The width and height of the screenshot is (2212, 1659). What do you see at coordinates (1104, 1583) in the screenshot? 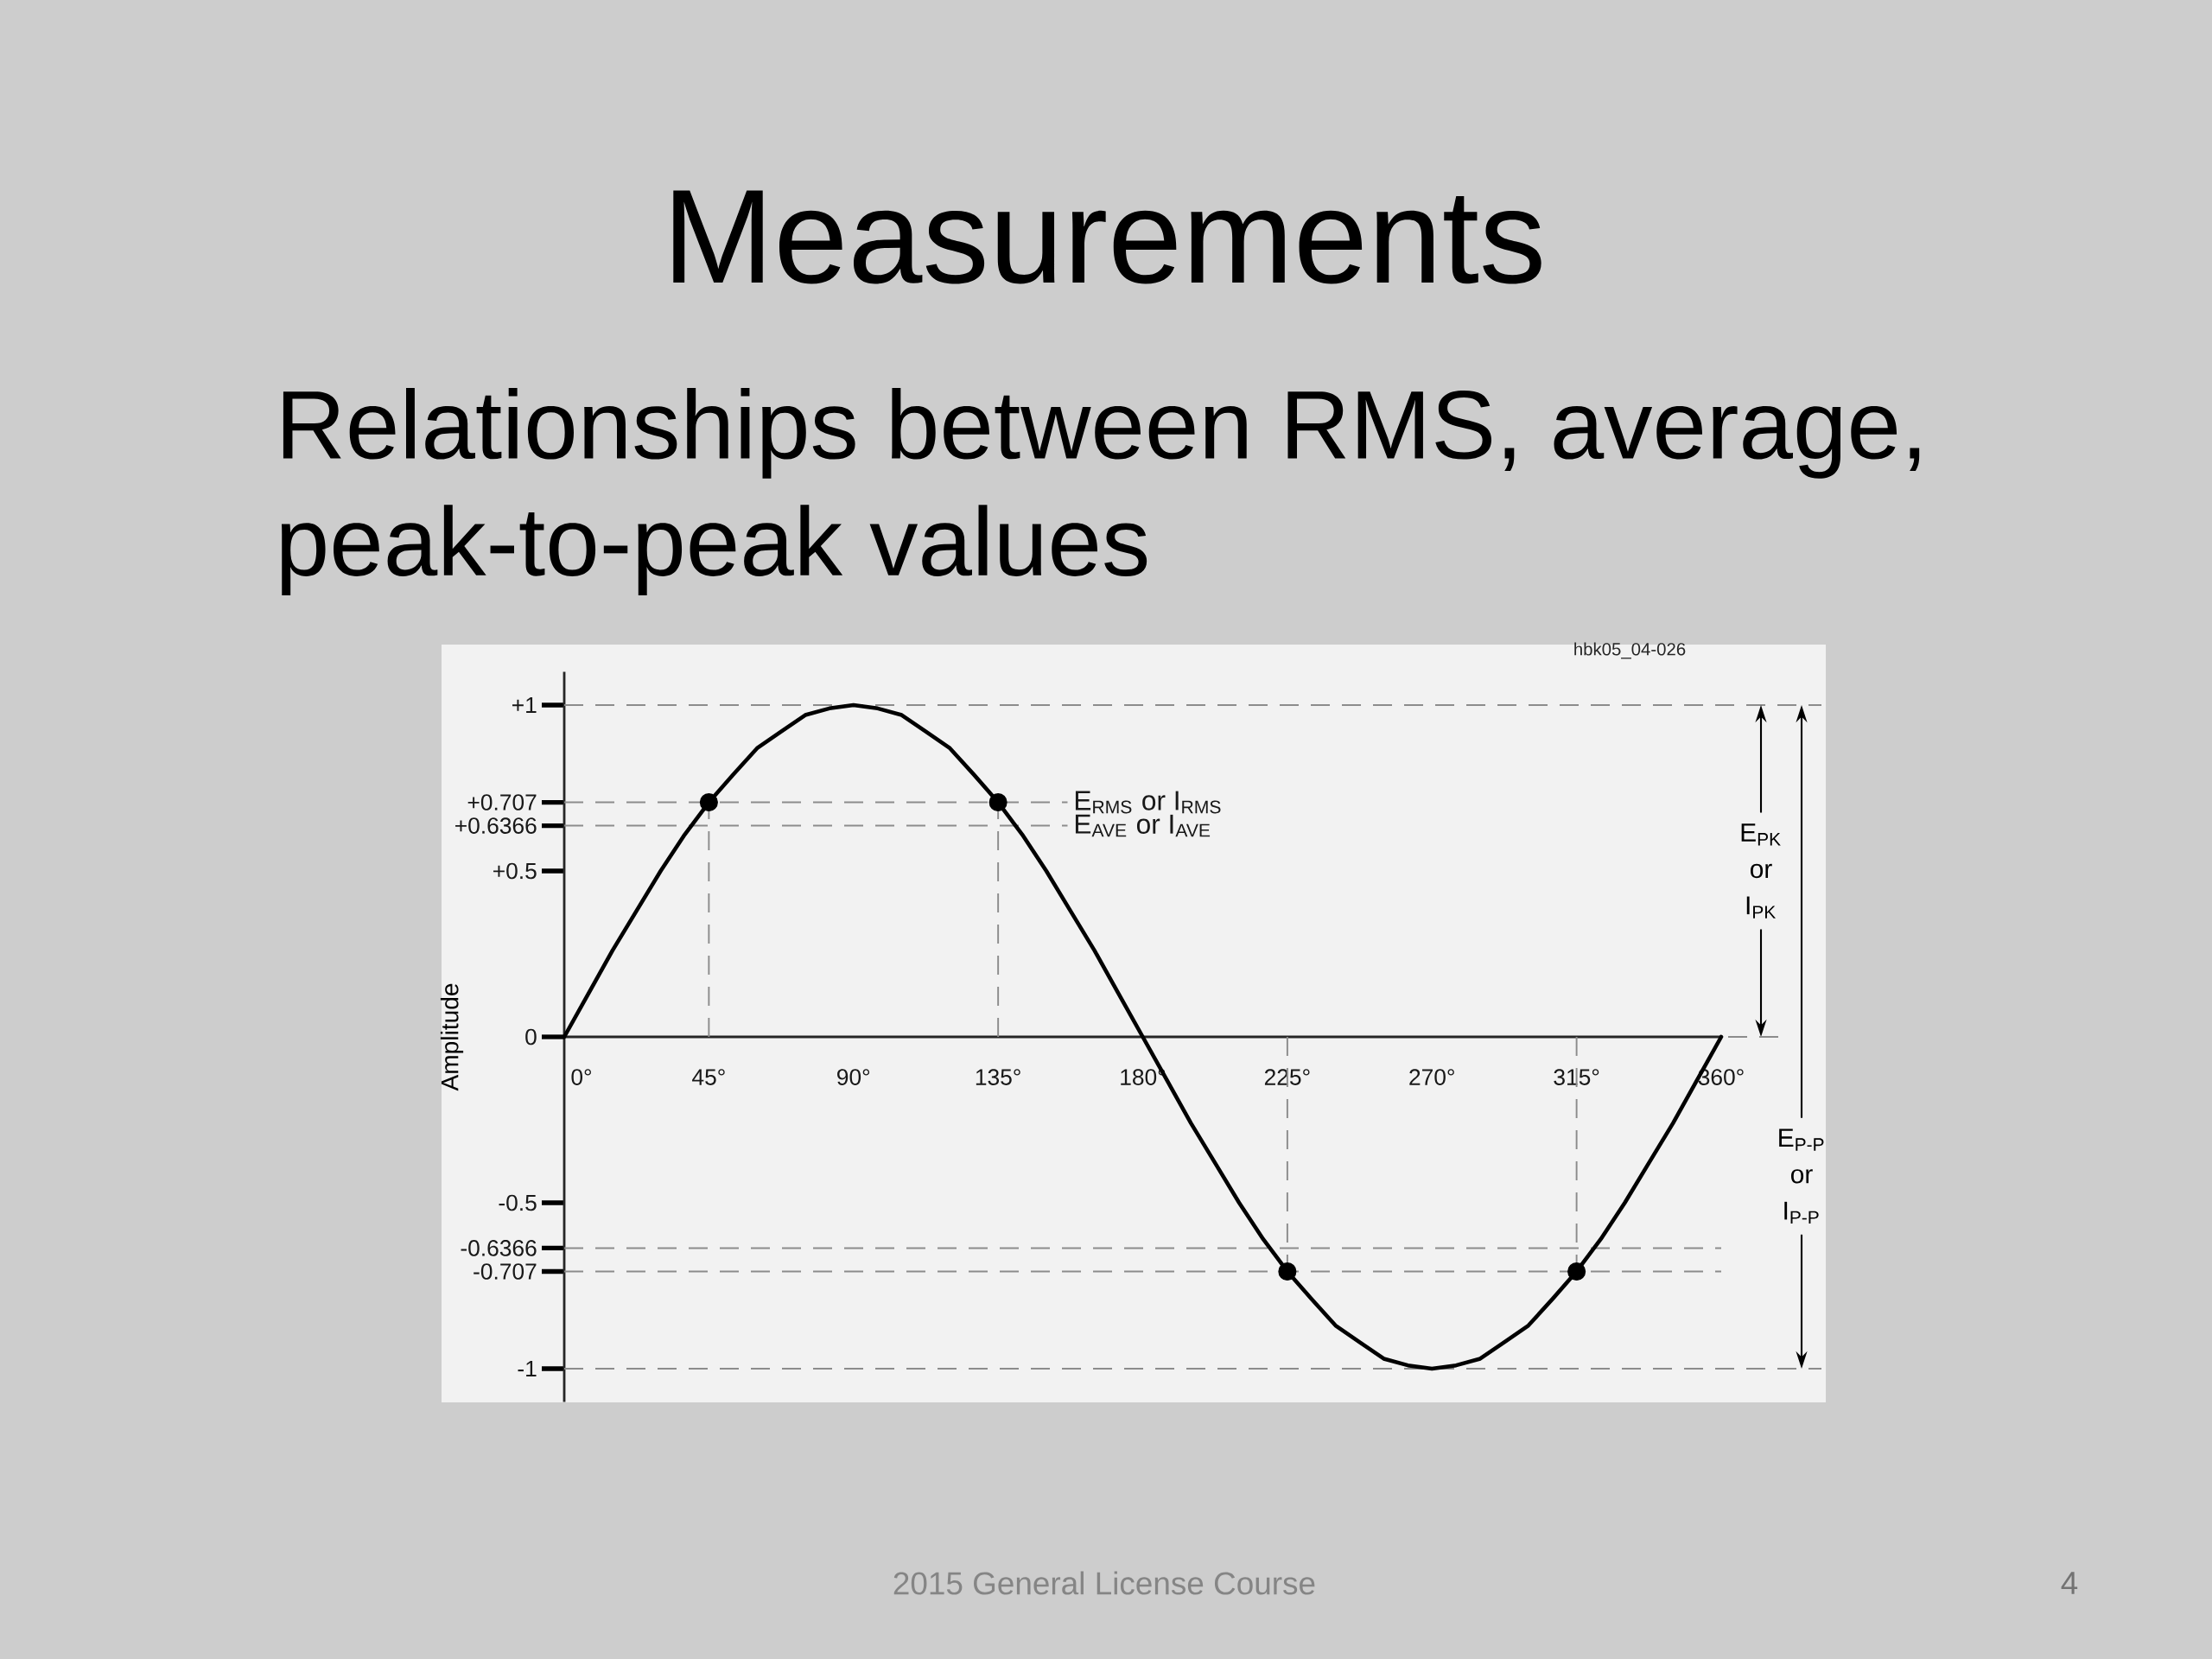
I see `text: 2015 General License Course` at bounding box center [1104, 1583].